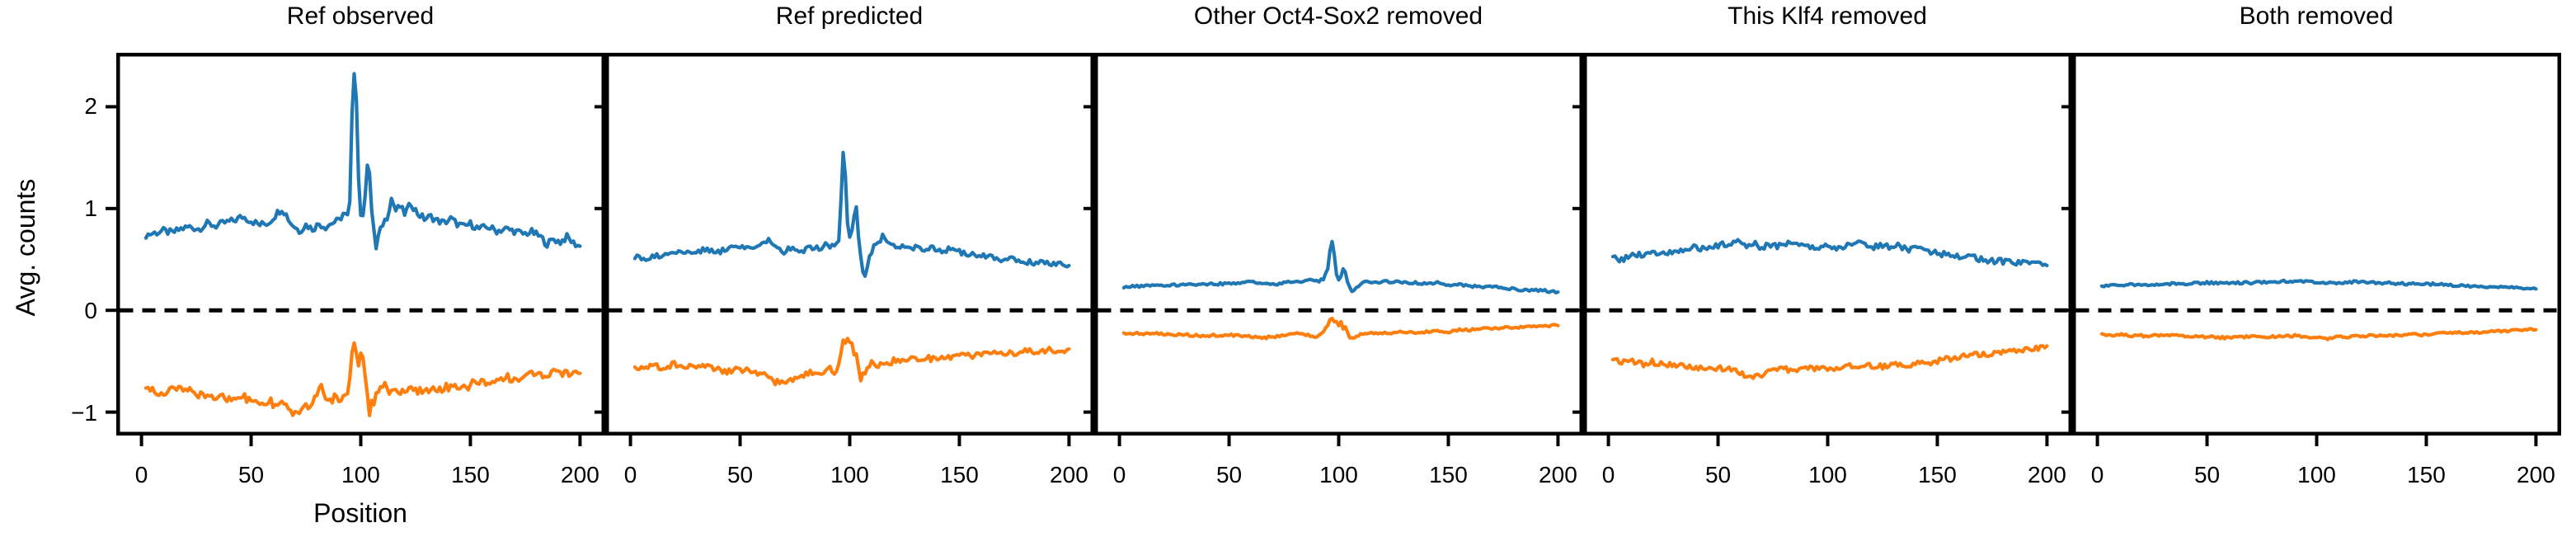 This screenshot has width=2576, height=551. I want to click on panel-title: Both removed, so click(2316, 16).